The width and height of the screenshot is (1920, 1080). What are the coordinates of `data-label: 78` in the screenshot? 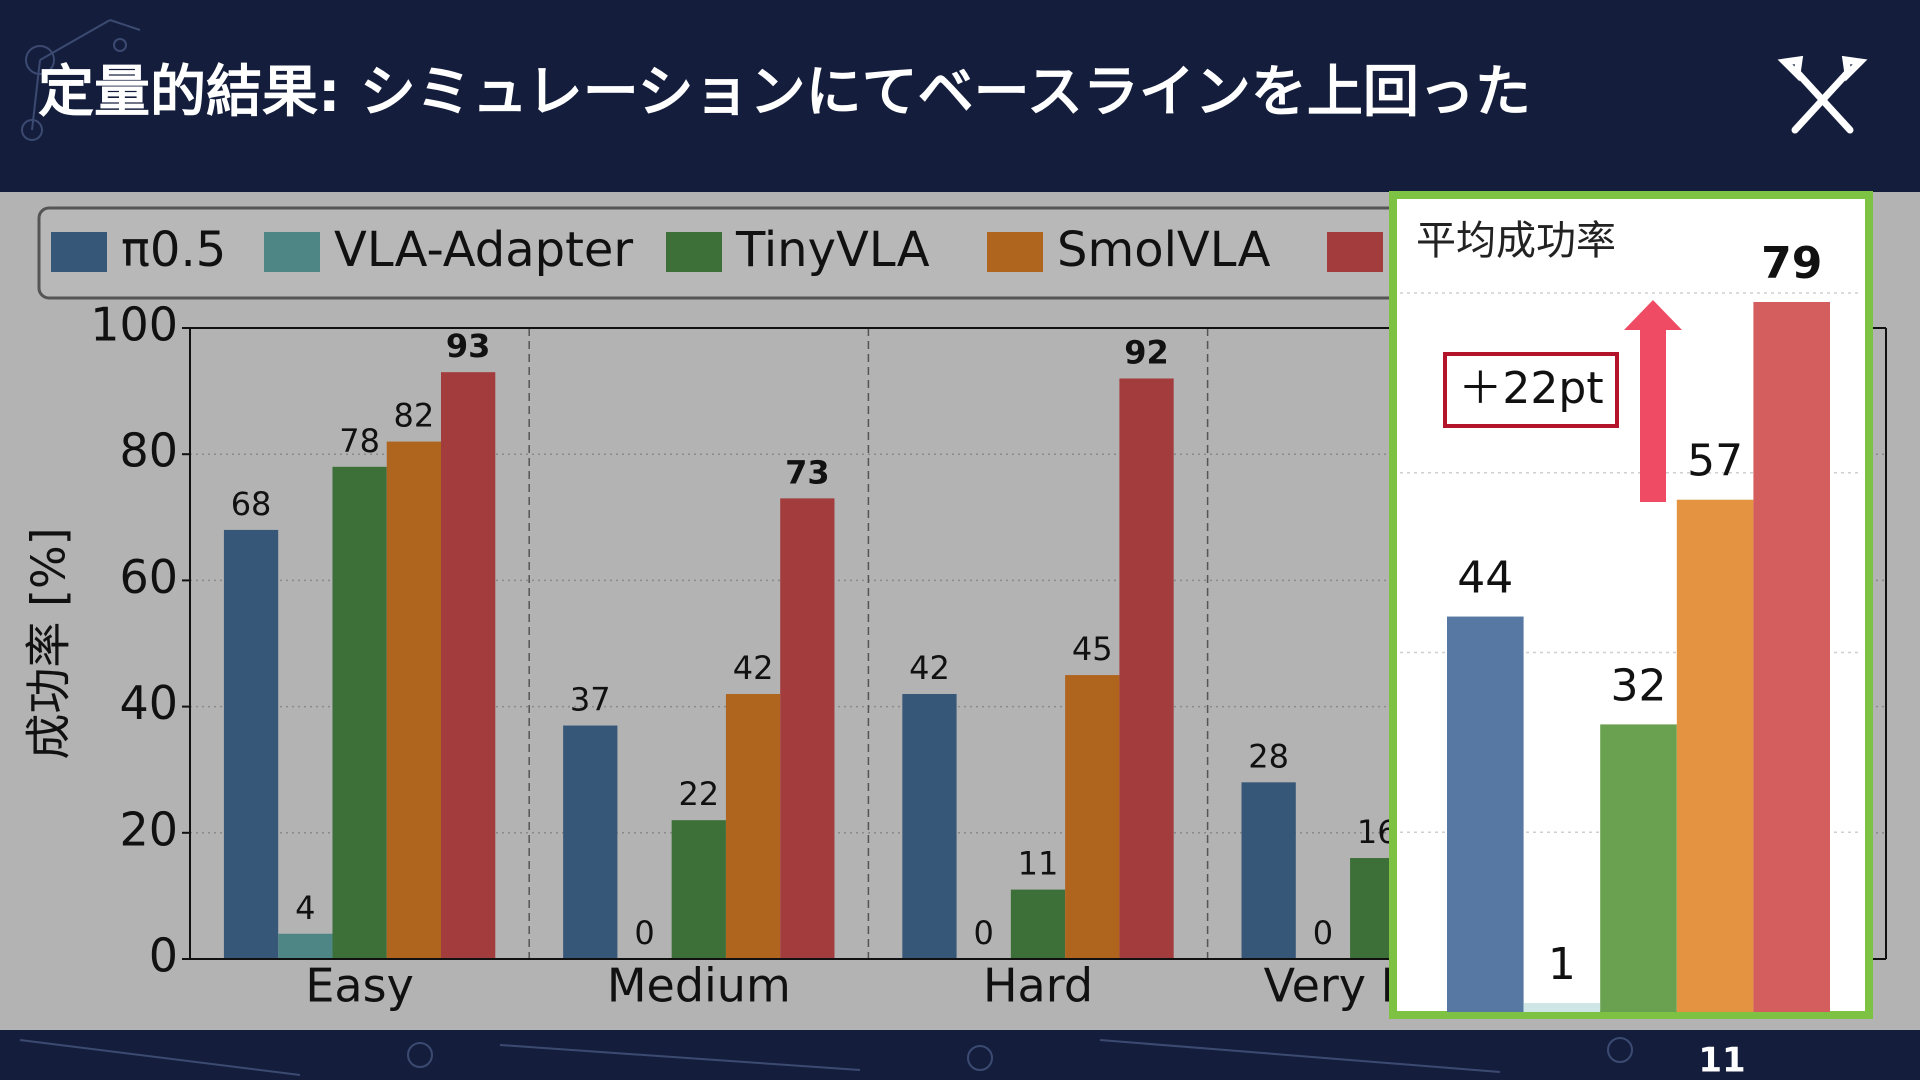 It's located at (359, 441).